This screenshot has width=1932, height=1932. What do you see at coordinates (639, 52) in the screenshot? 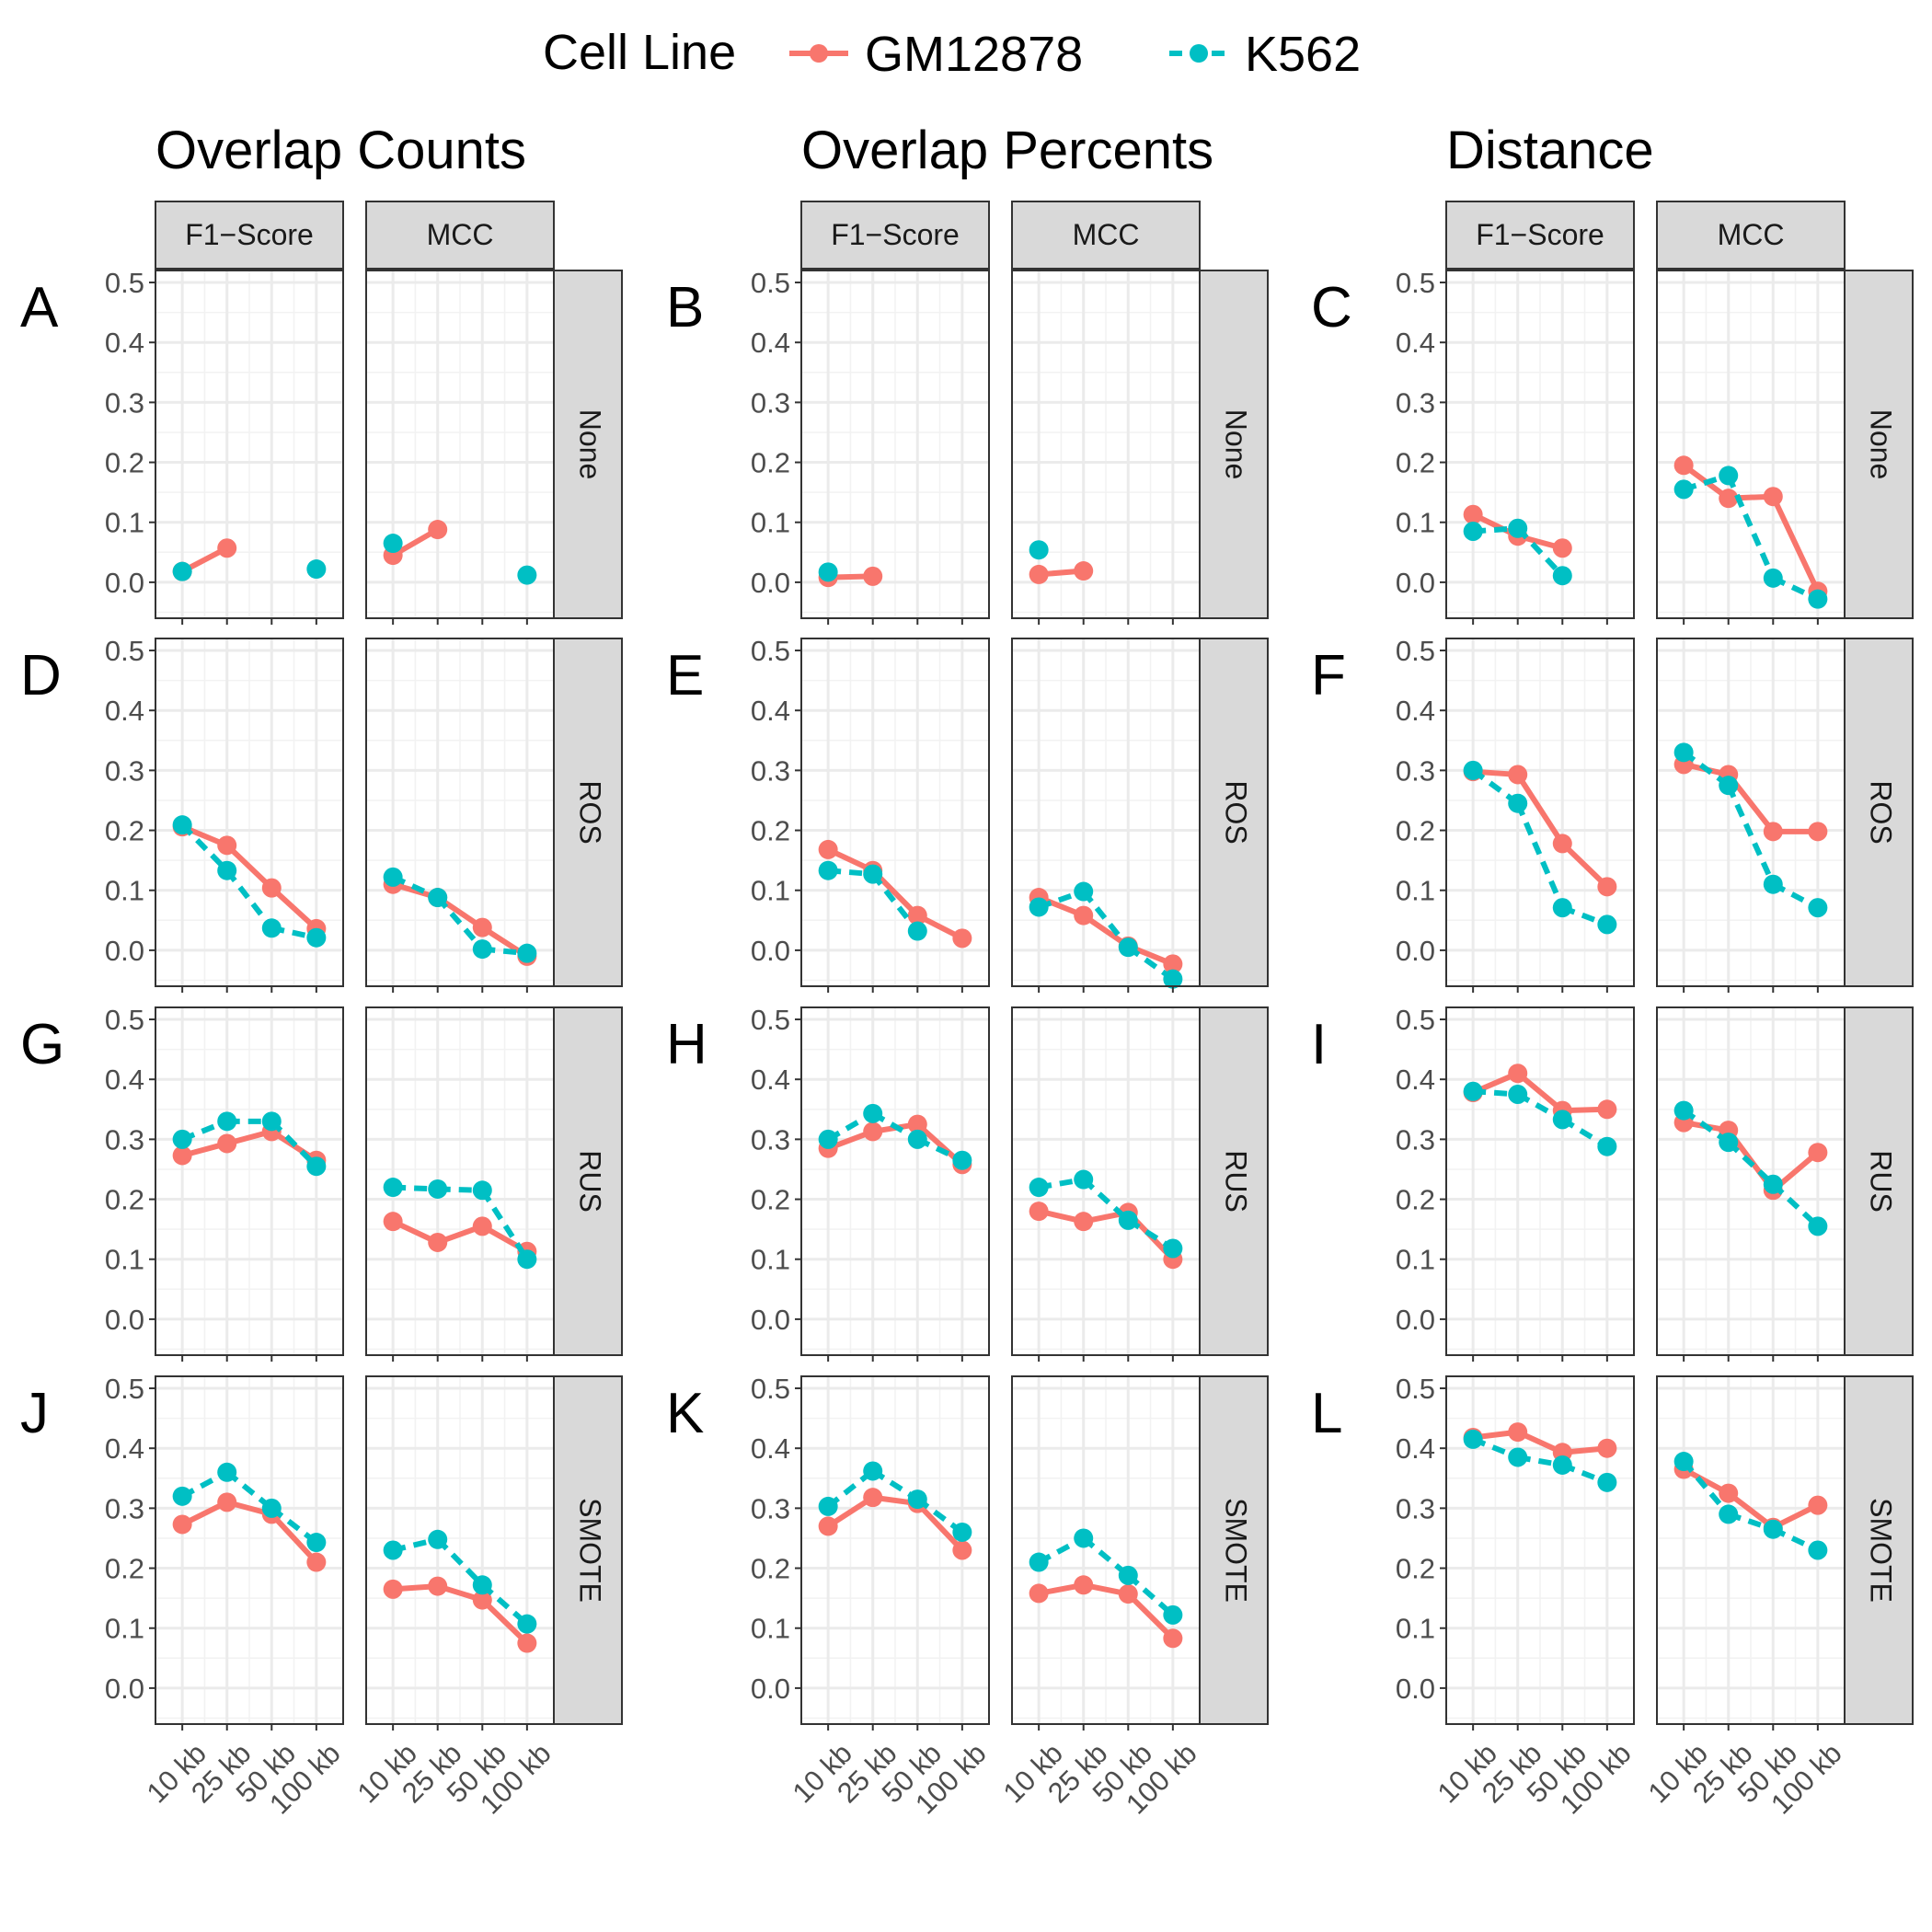
I see `legend-title: Cell Line` at bounding box center [639, 52].